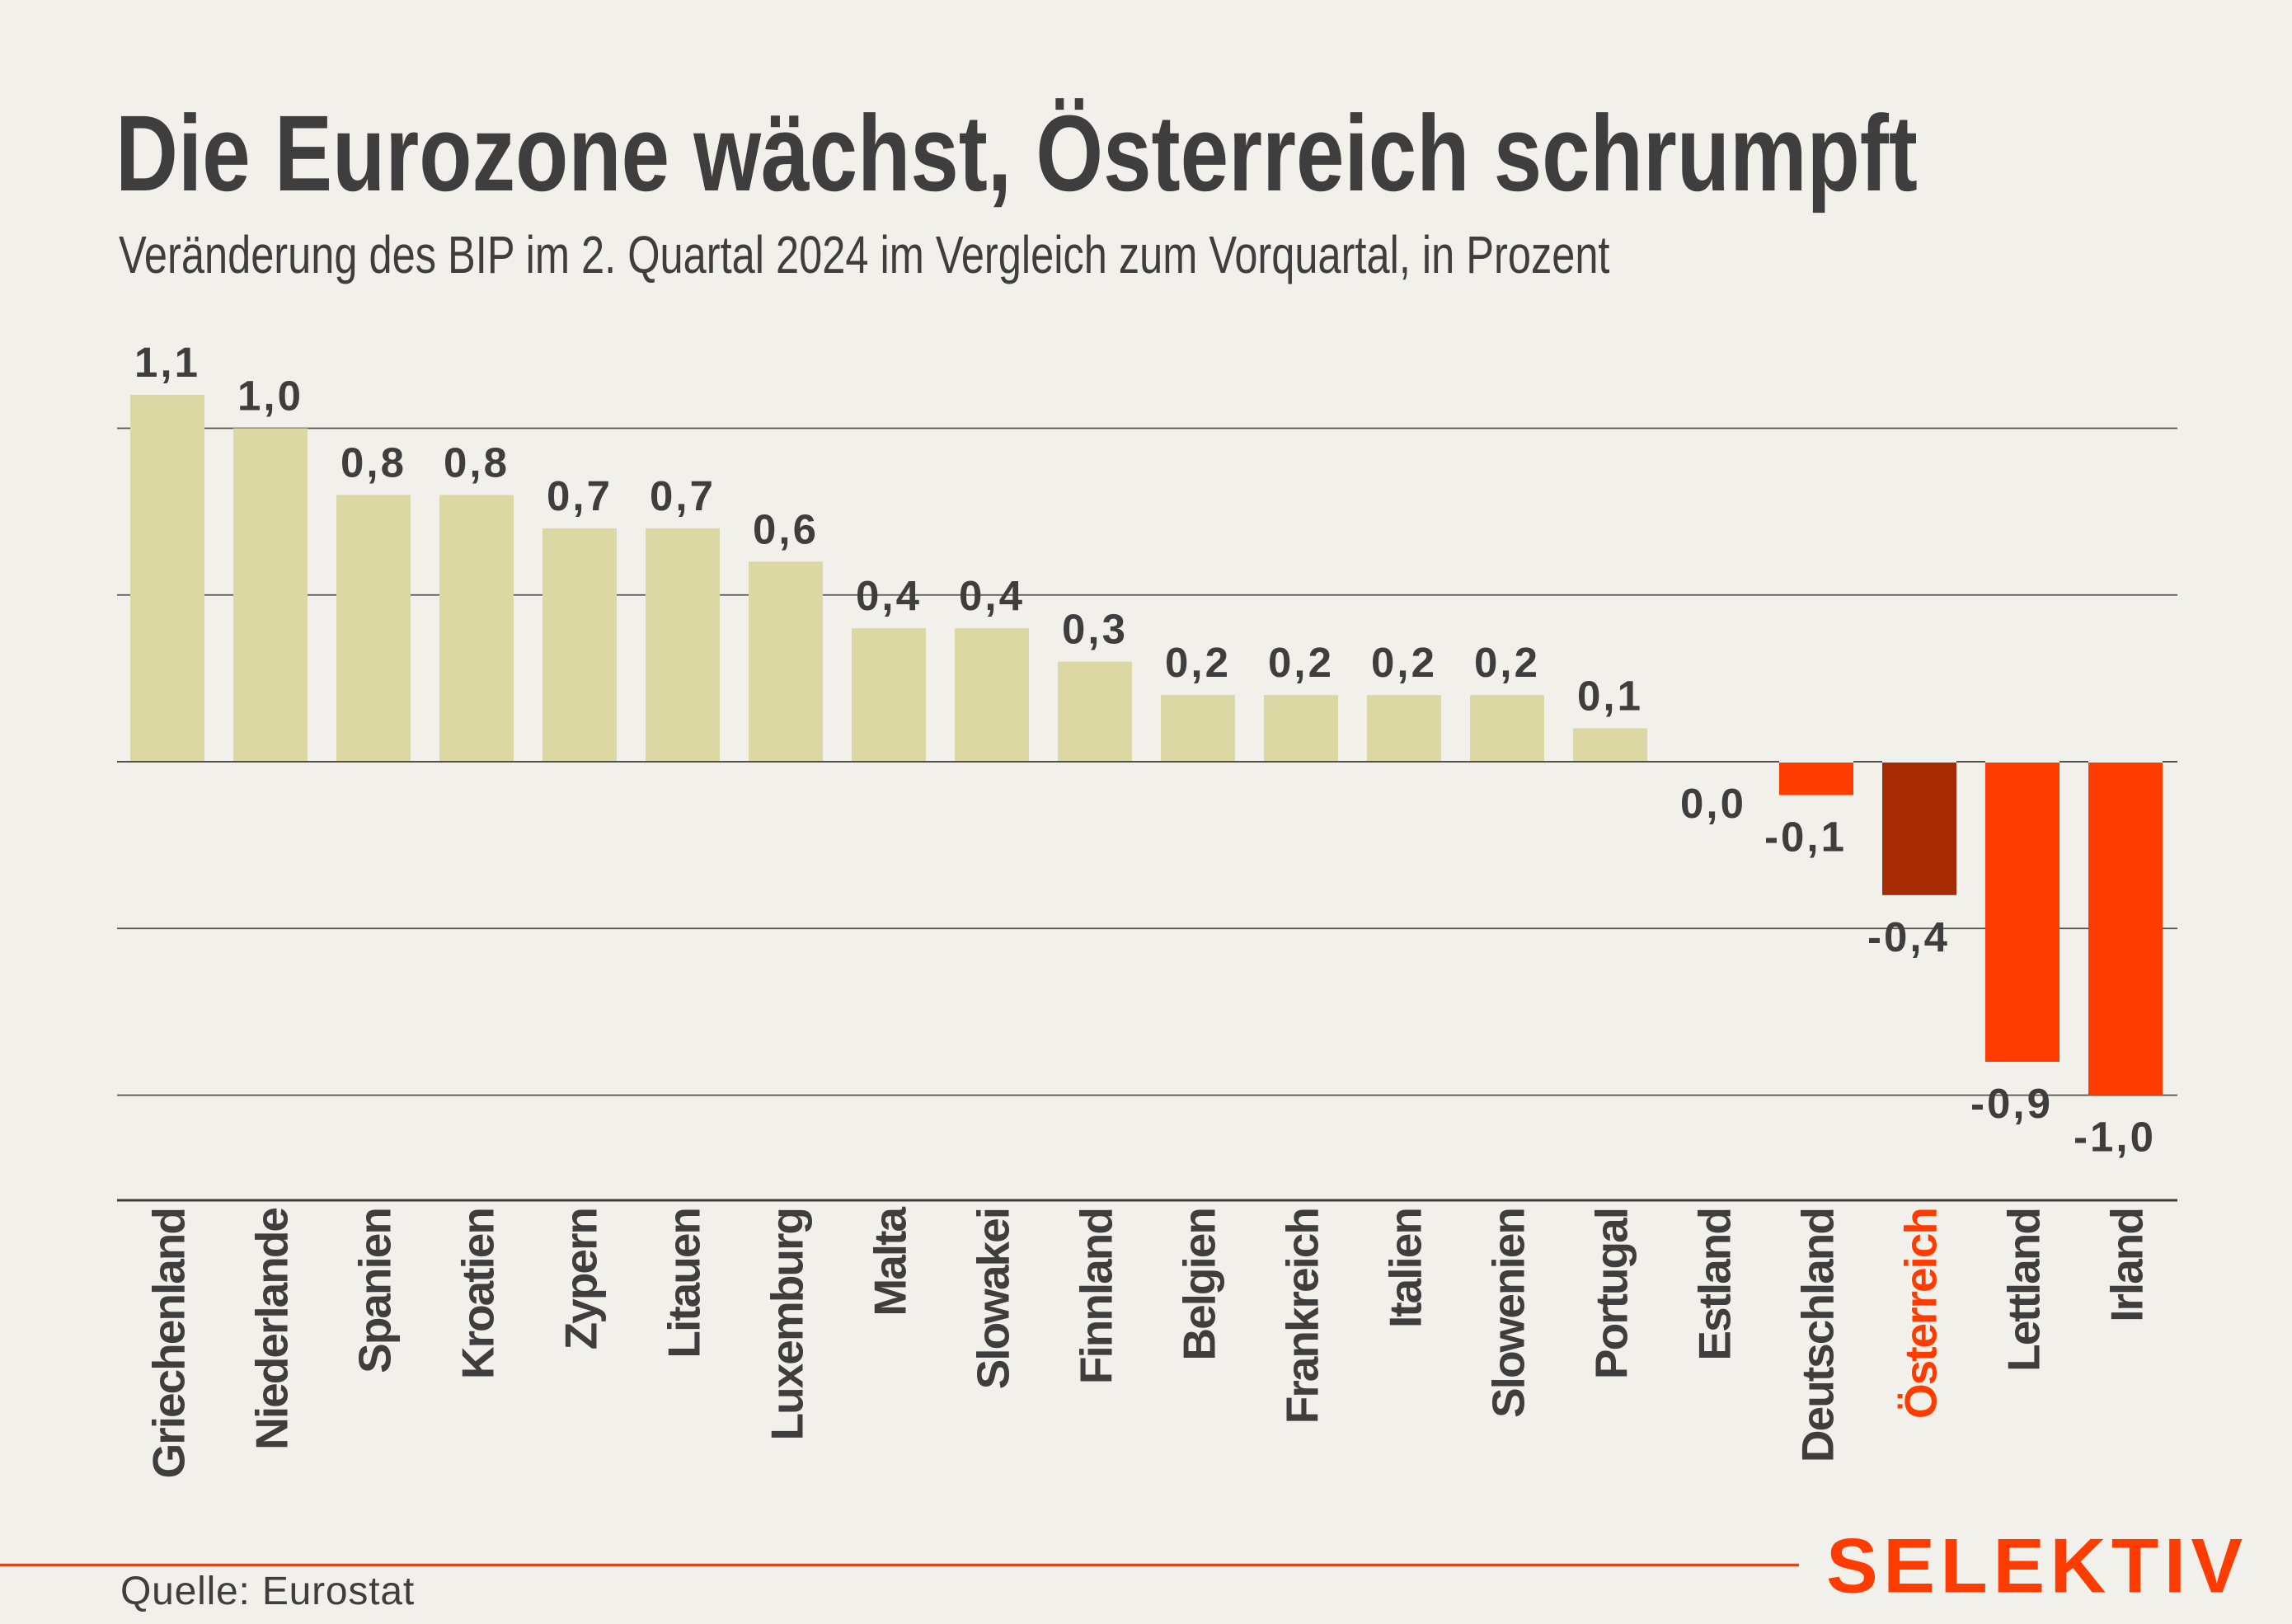 This screenshot has height=1624, width=2292. I want to click on svg-text: 1,0, so click(270, 397).